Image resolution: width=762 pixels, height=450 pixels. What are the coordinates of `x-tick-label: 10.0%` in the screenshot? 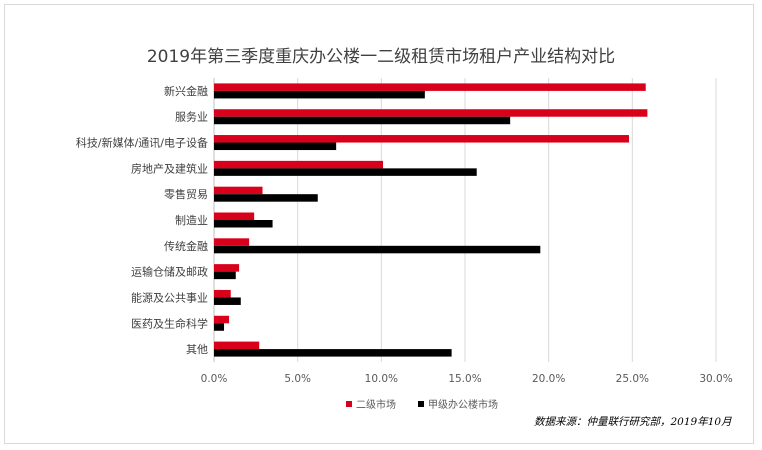 It's located at (381, 379).